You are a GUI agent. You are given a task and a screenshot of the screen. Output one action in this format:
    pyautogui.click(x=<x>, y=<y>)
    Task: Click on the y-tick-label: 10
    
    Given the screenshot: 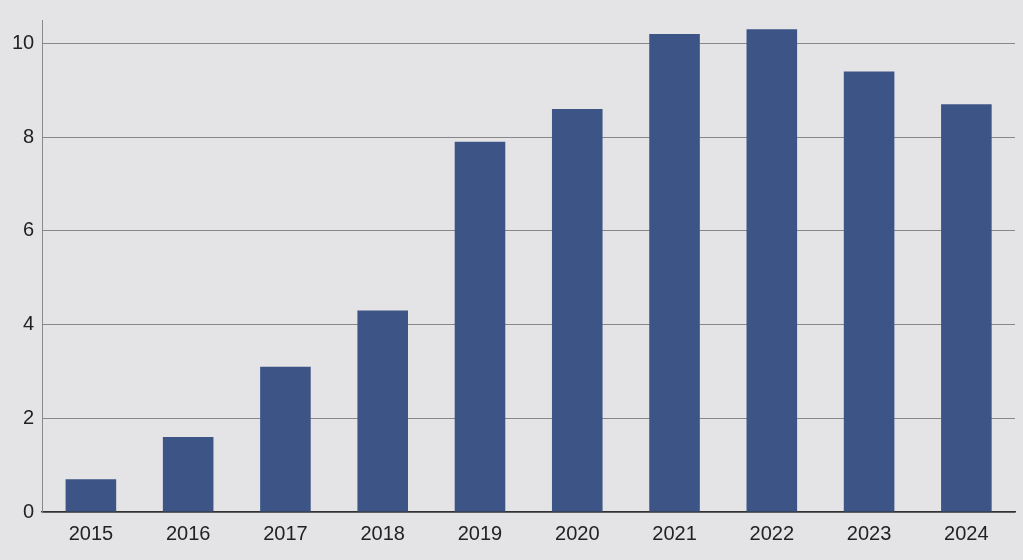 What is the action you would take?
    pyautogui.click(x=23, y=41)
    